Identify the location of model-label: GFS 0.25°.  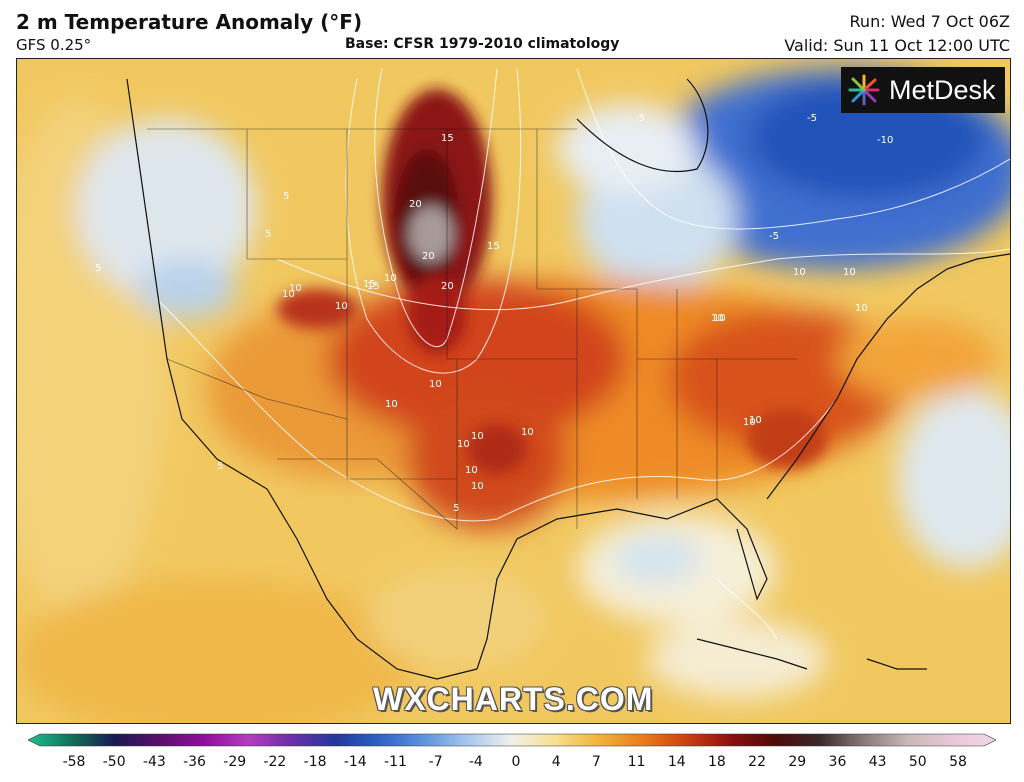
(54, 45).